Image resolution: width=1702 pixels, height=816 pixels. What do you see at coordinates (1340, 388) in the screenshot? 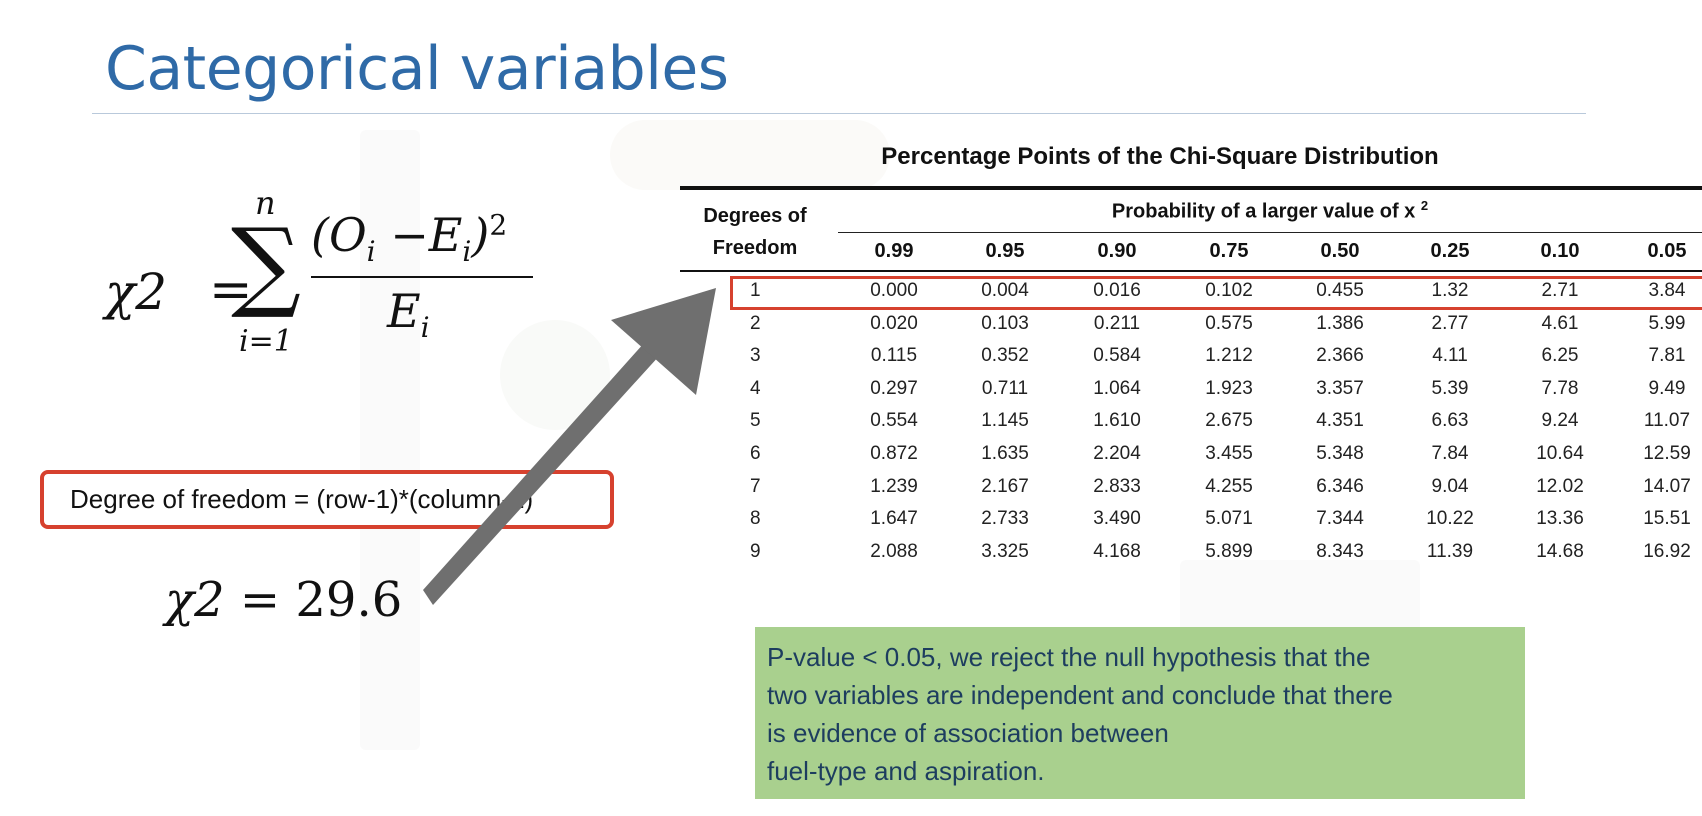
I see `table-cell: 3.357` at bounding box center [1340, 388].